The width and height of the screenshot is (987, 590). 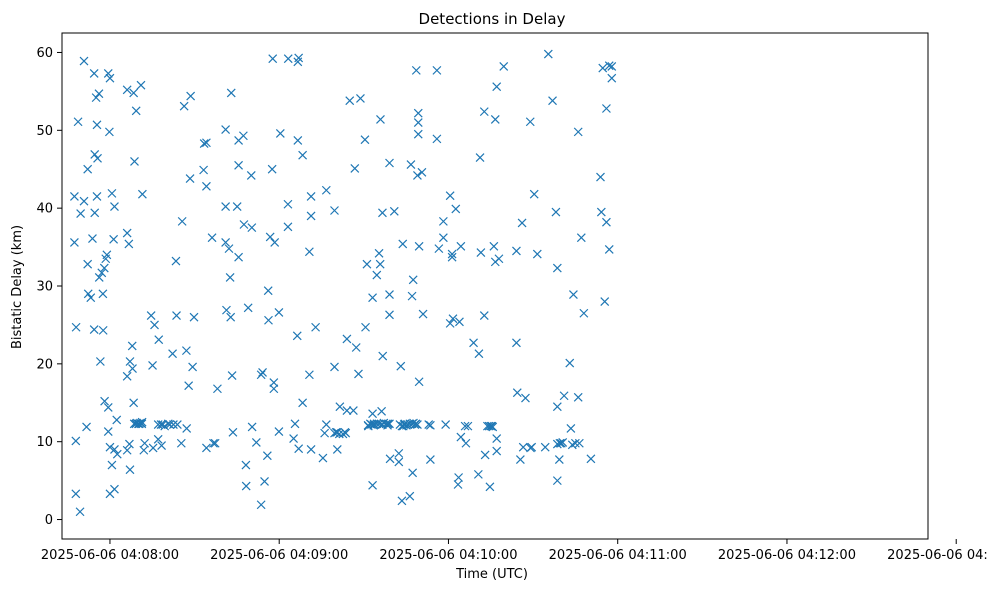 What do you see at coordinates (448, 555) in the screenshot?
I see `x-tick-label: 2025-06-06 04:10:00` at bounding box center [448, 555].